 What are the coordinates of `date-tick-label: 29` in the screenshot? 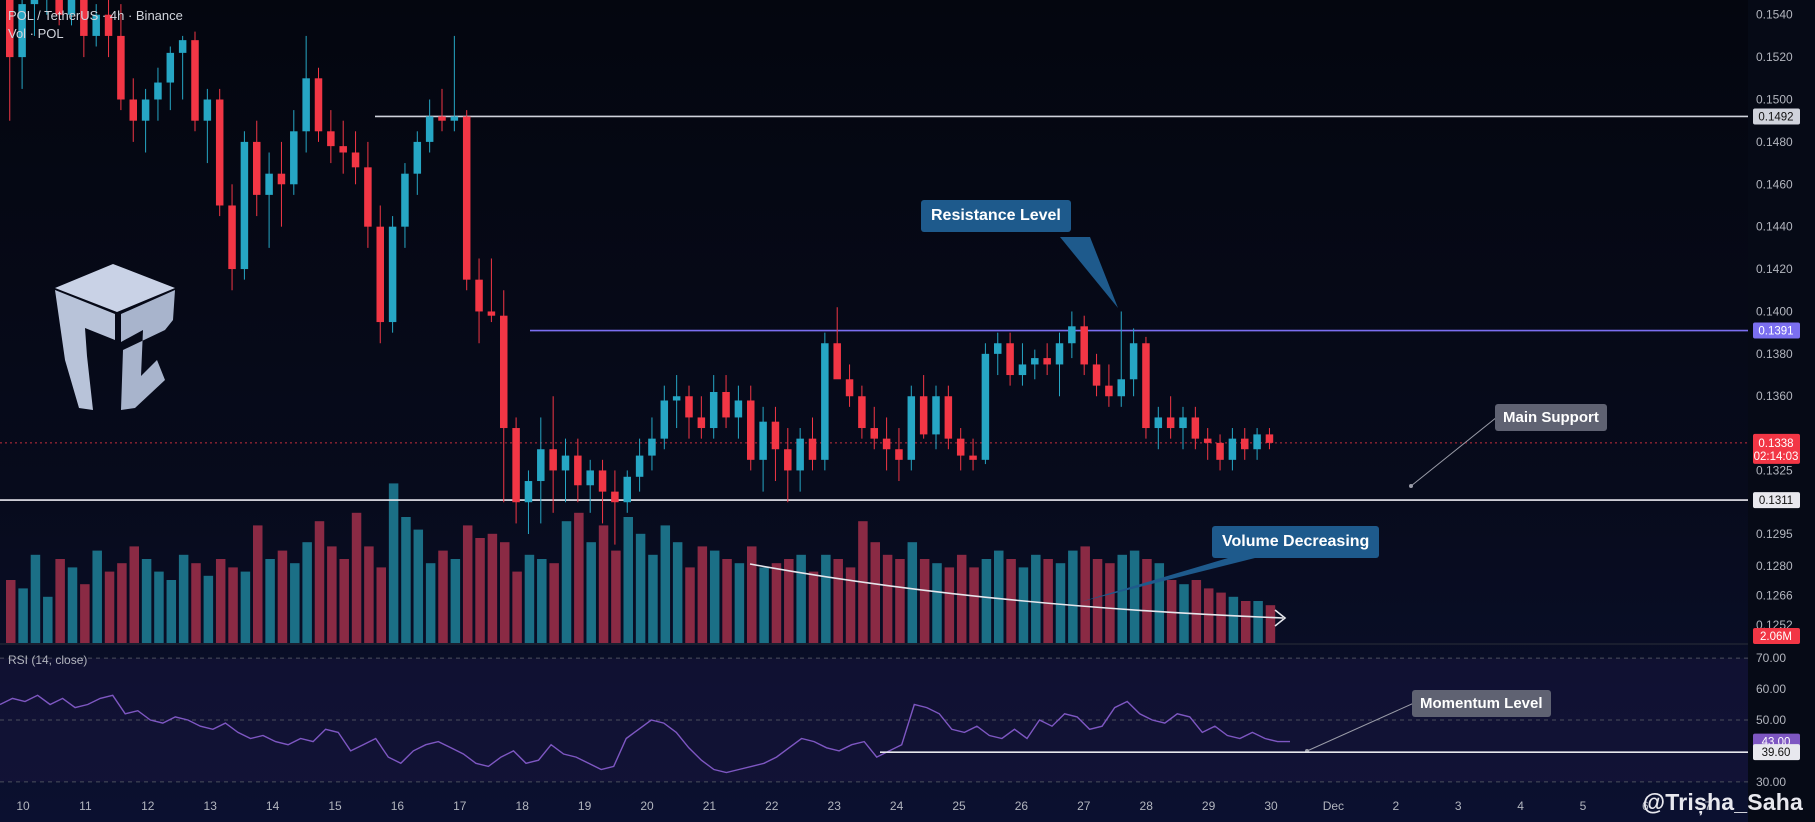 It's located at (1209, 806).